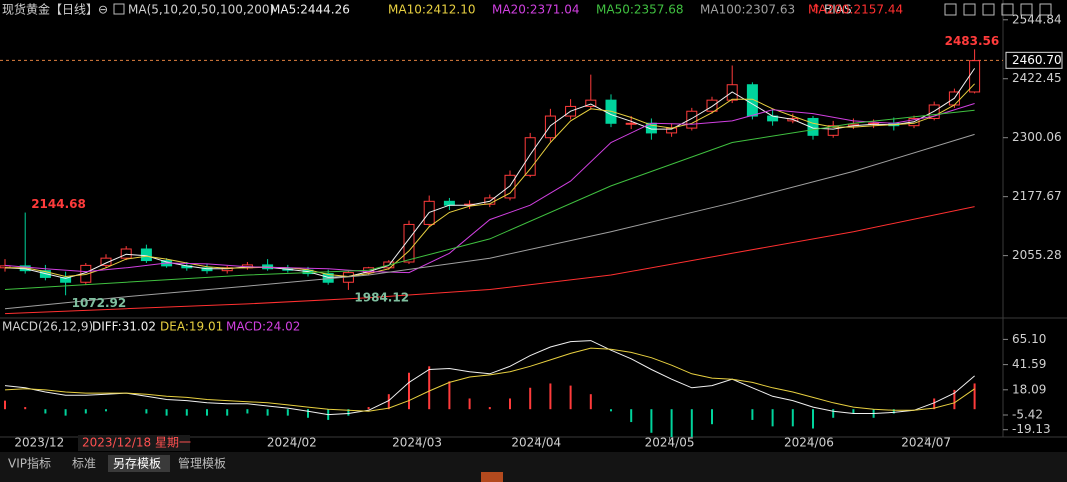 The width and height of the screenshot is (1067, 482). I want to click on x-tick-label: 2024/06, so click(809, 443).